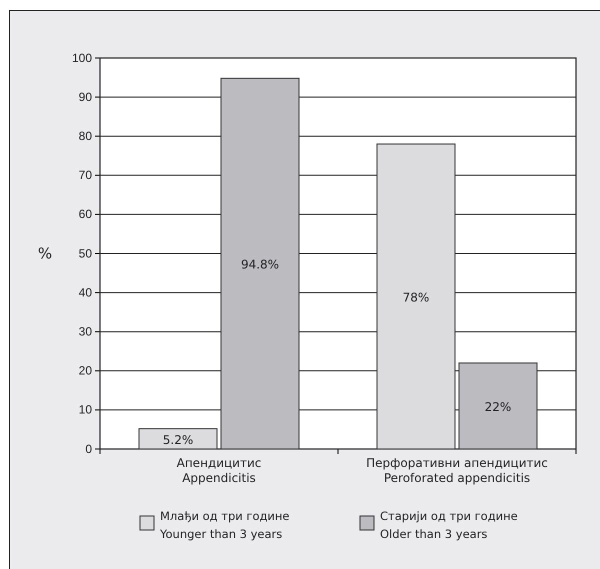 Image resolution: width=600 pixels, height=569 pixels. I want to click on x-tick-label: Апендицитис Appendicitis, so click(219, 470).